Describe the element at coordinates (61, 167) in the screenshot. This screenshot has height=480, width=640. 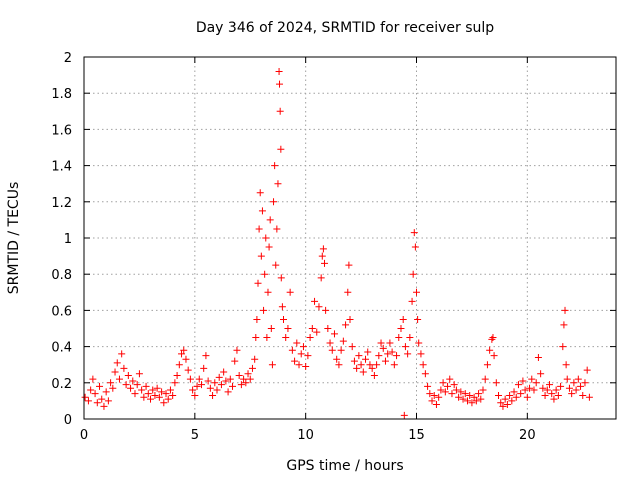
I see `y-tick-label: 1.4` at that location.